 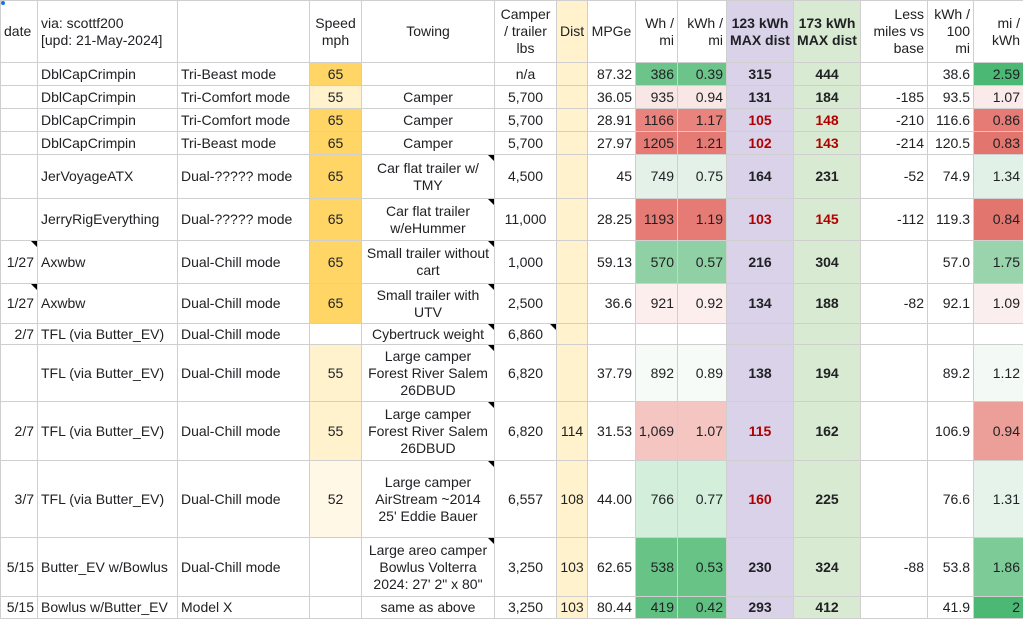 What do you see at coordinates (827, 262) in the screenshot?
I see `cell-max-173: 304` at bounding box center [827, 262].